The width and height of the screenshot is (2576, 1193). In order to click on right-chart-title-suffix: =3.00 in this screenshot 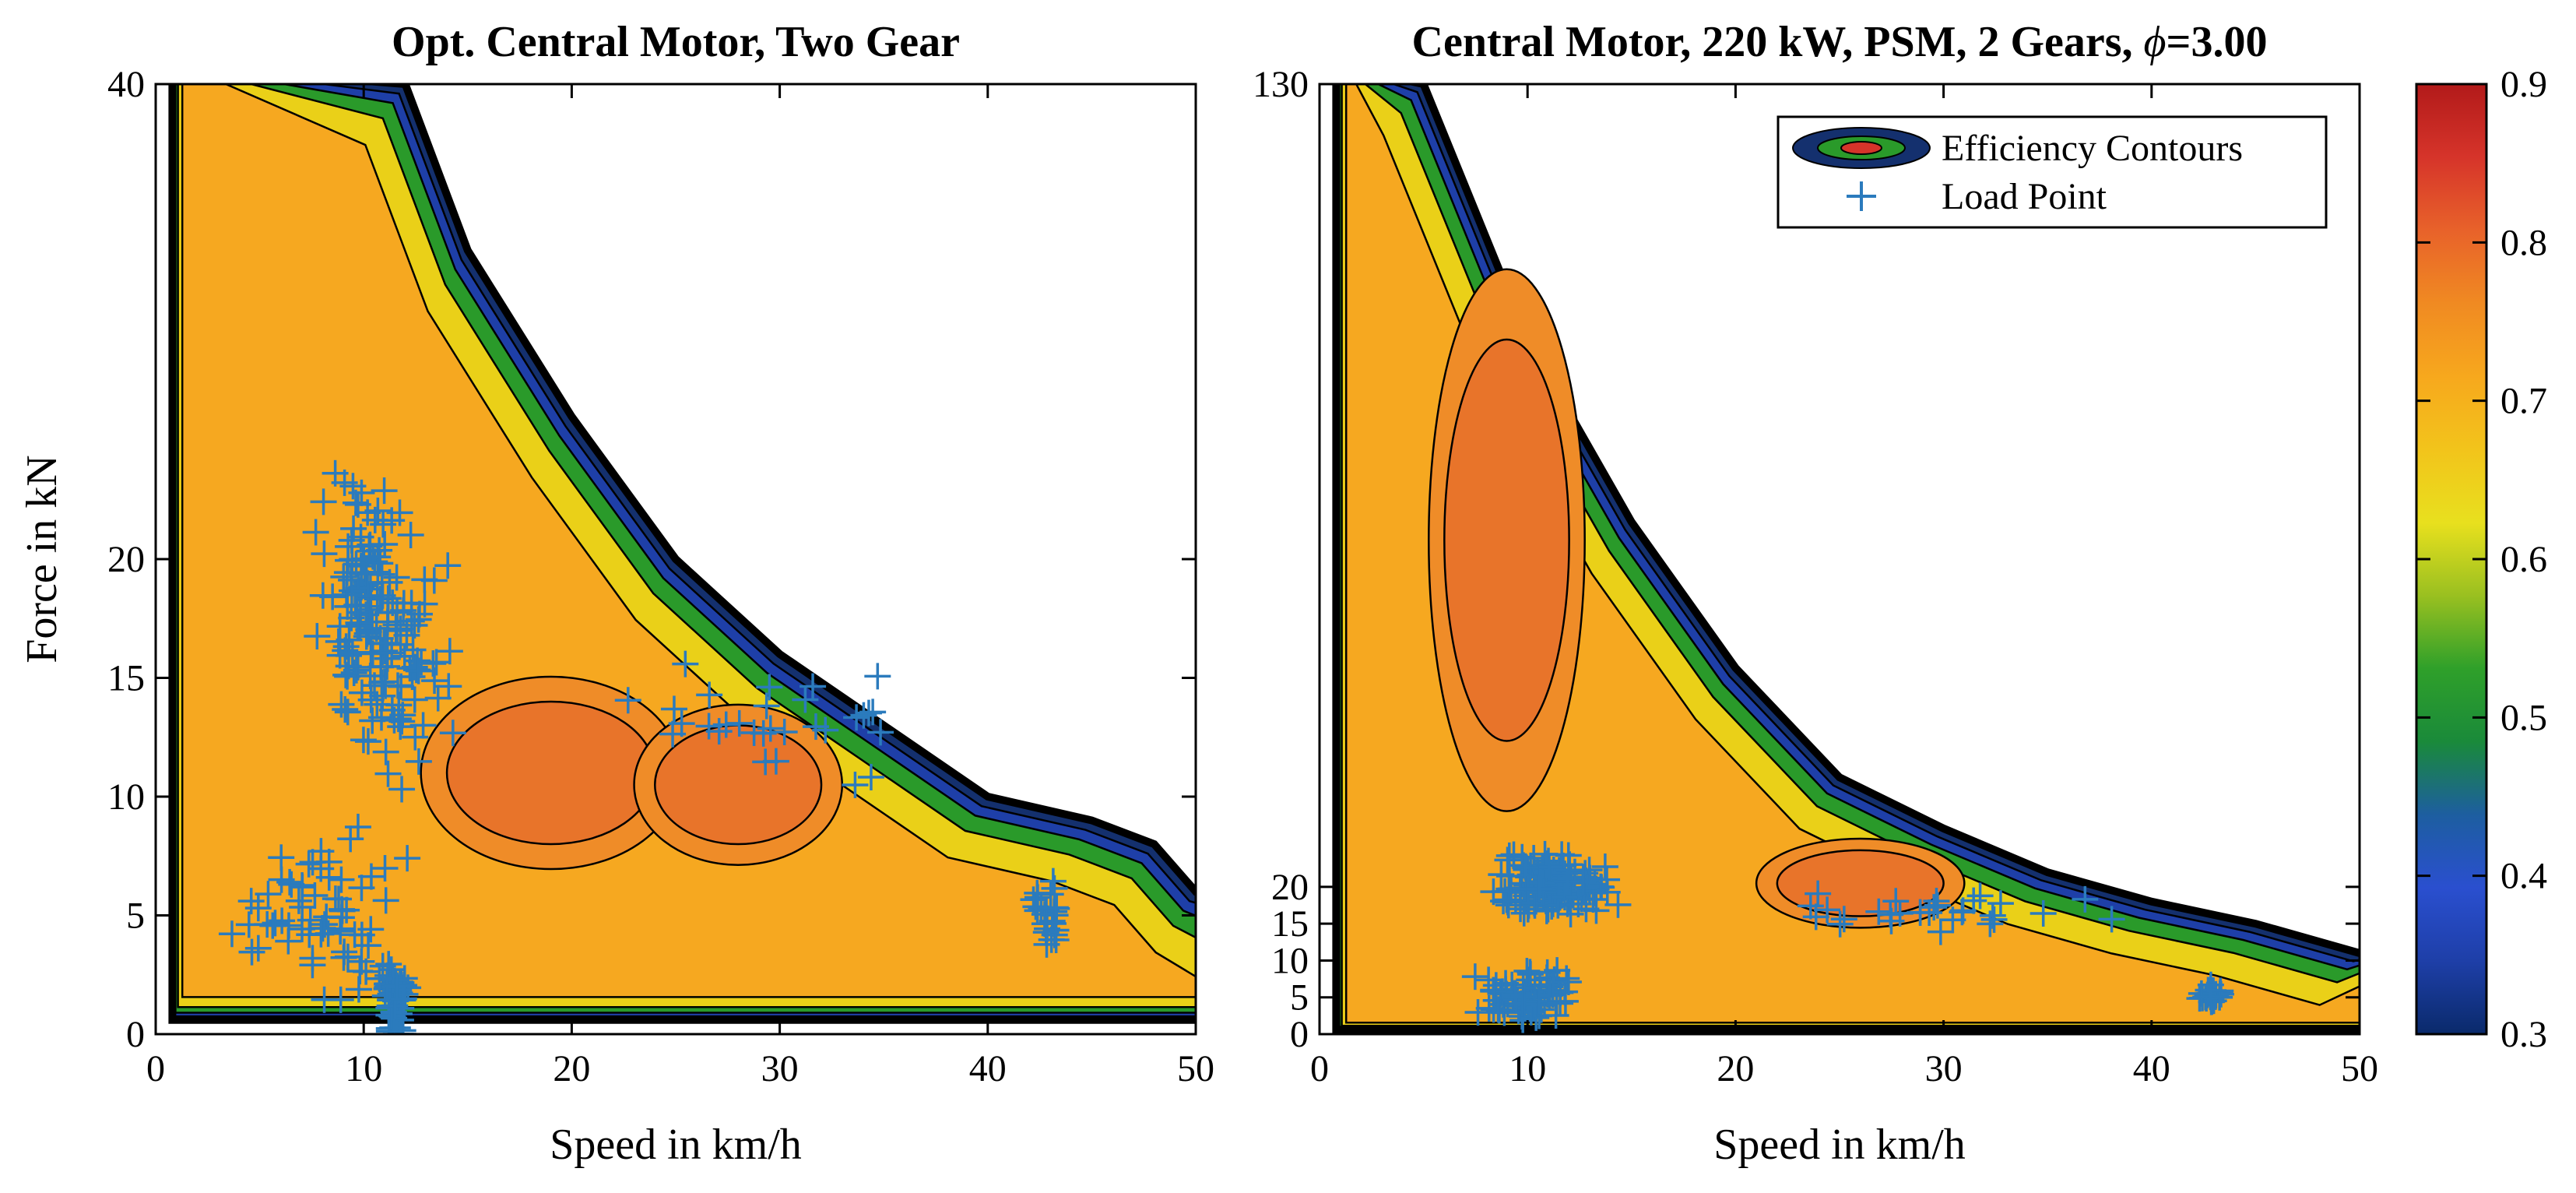, I will do `click(2217, 42)`.